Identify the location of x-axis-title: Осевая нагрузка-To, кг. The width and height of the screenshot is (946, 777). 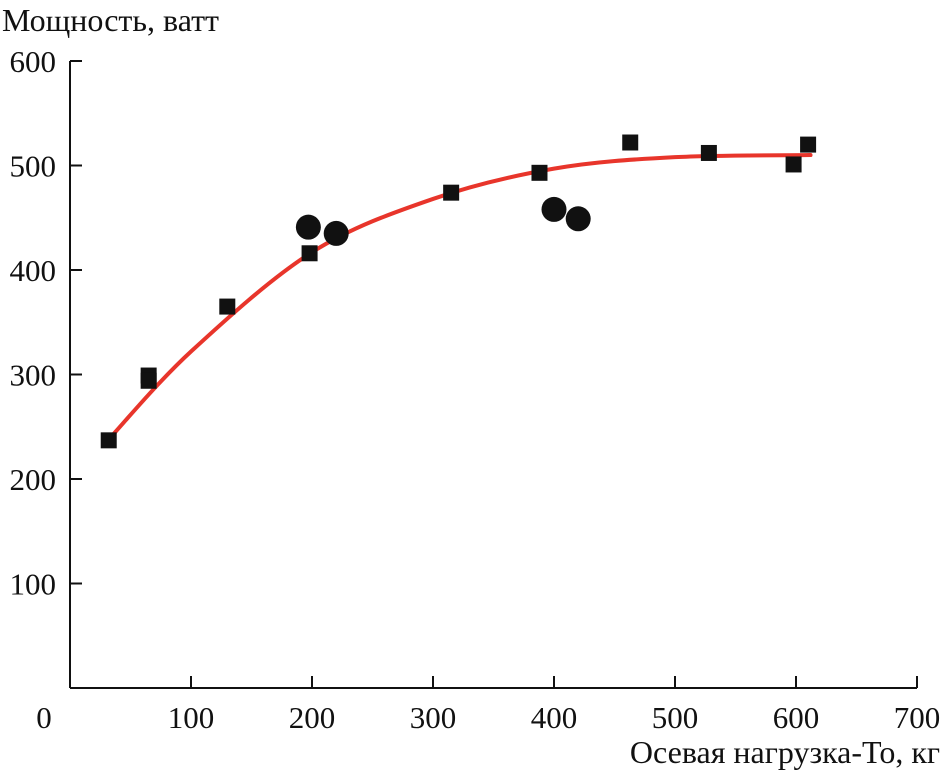
(785, 752).